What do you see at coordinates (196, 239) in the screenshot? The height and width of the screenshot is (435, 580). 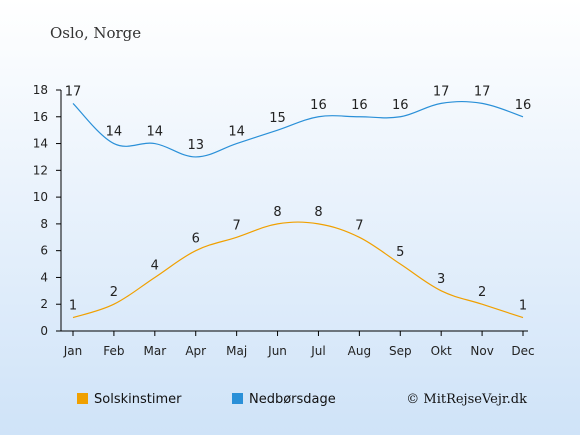 I see `data-label: 6` at bounding box center [196, 239].